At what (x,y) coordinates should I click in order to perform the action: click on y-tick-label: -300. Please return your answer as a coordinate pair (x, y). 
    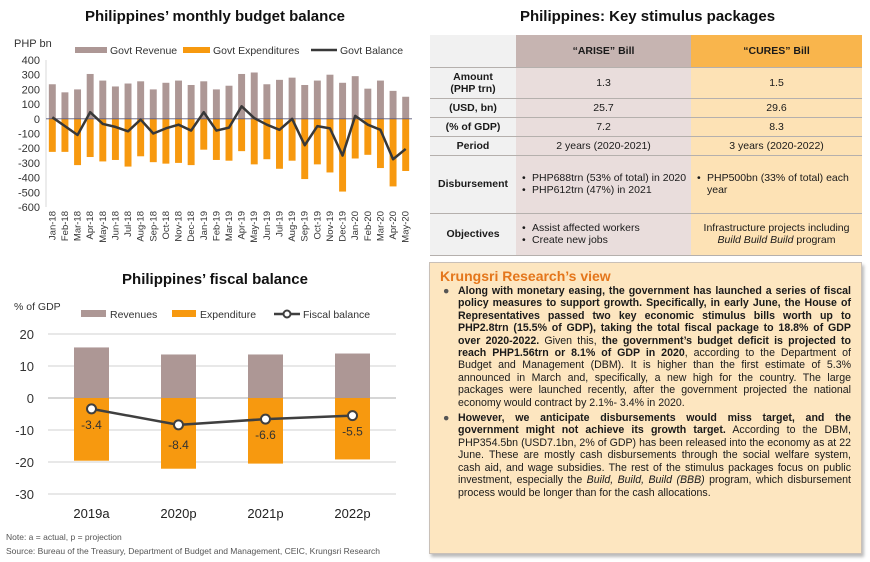
    Looking at the image, I should click on (29, 164).